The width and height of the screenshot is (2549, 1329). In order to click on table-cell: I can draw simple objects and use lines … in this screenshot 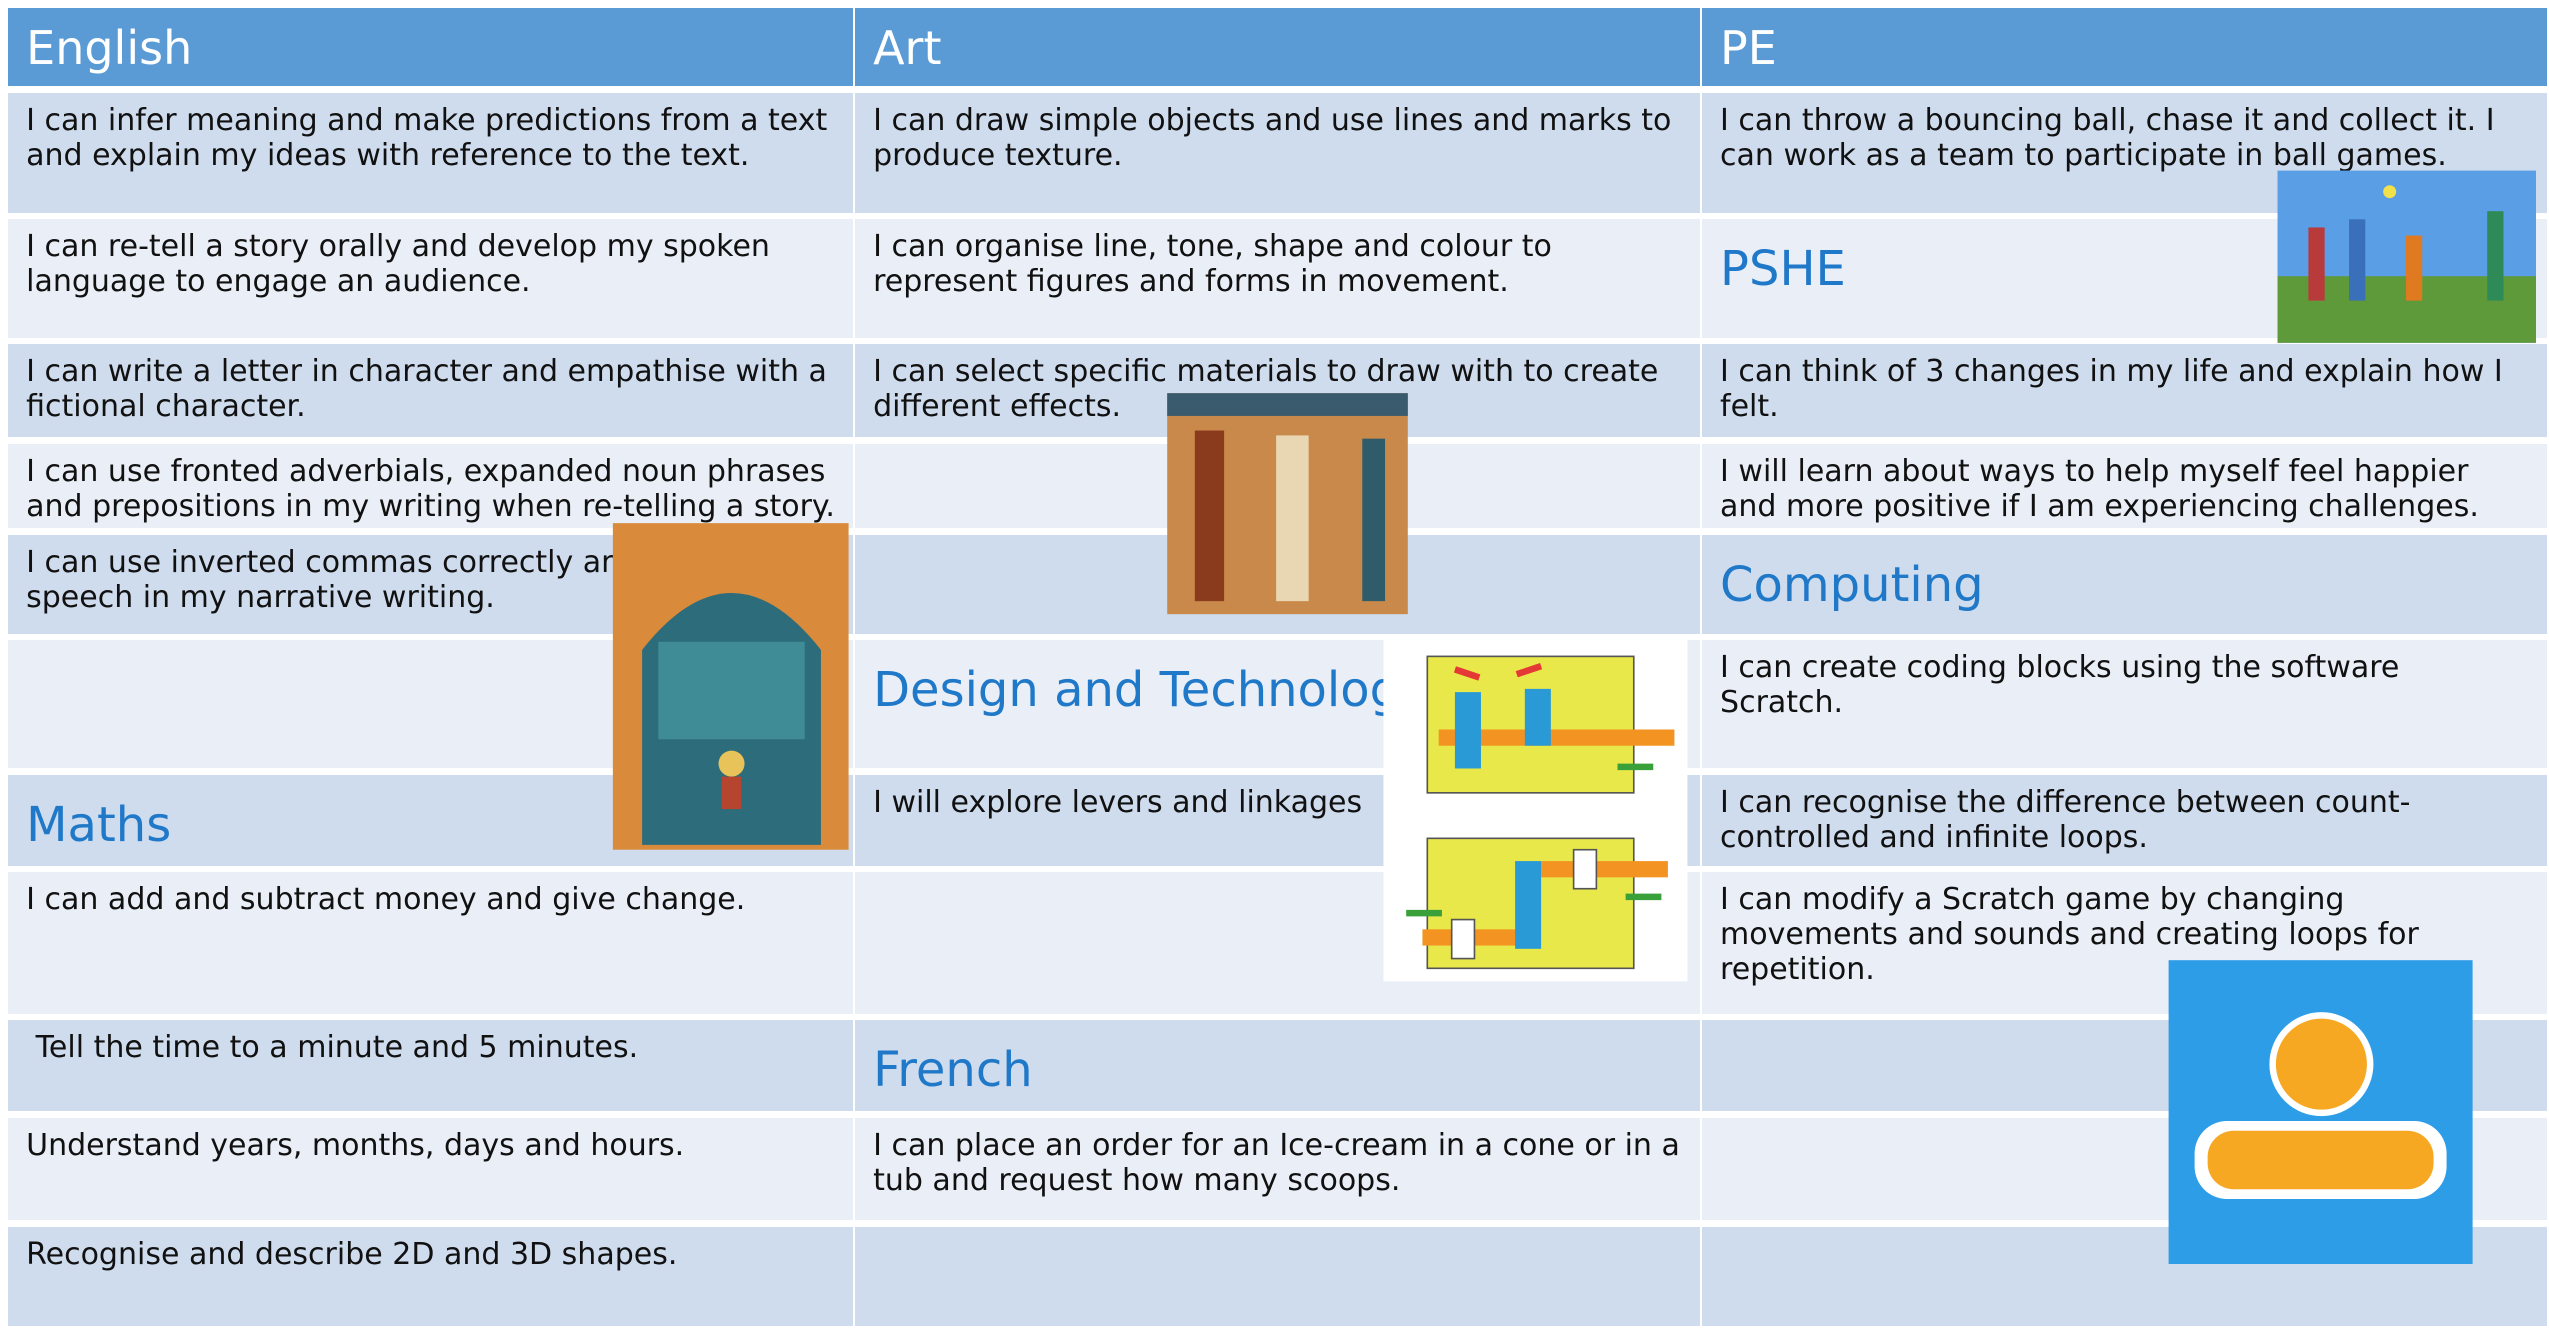, I will do `click(1278, 152)`.